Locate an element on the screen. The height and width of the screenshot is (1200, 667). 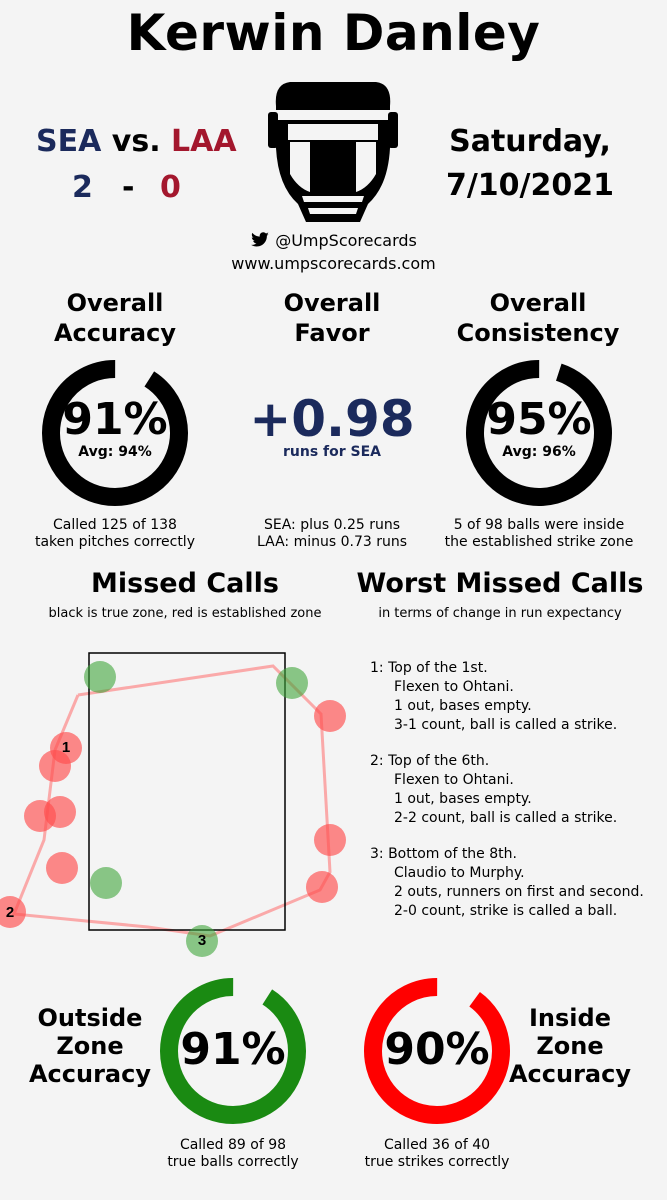
missed-call-label-3: 3 is located at coordinates (202, 940).